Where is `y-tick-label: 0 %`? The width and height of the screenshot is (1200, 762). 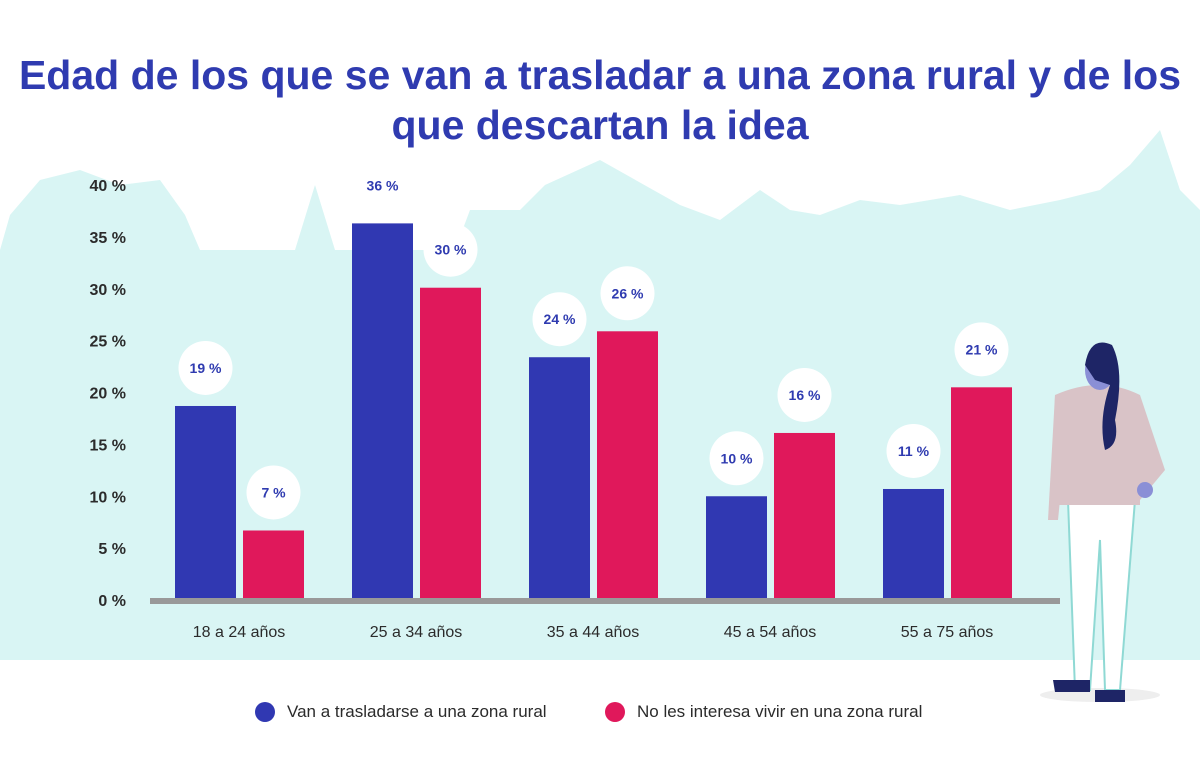
y-tick-label: 0 % is located at coordinates (112, 601).